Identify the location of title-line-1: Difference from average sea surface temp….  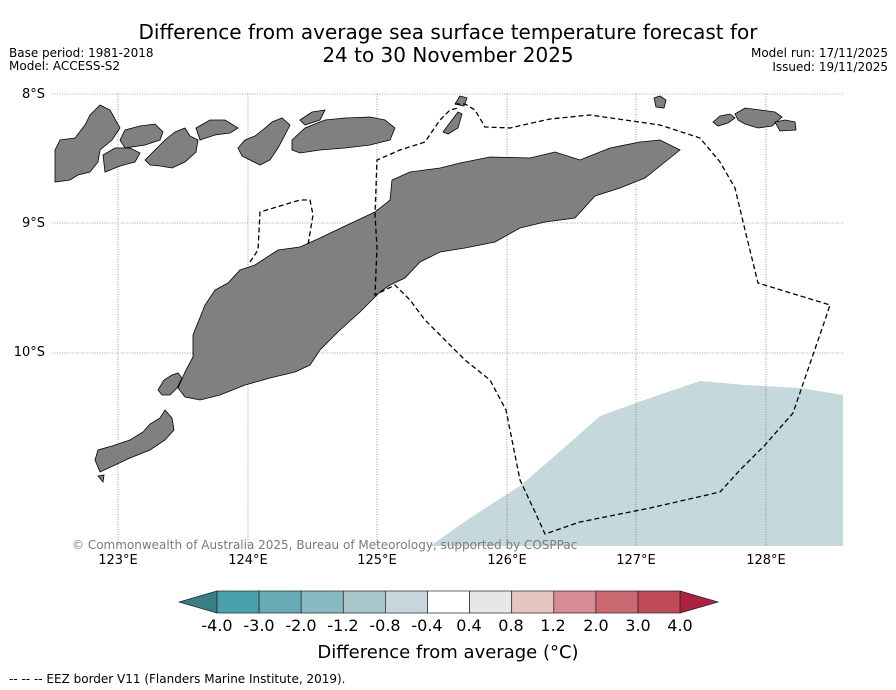
(448, 32).